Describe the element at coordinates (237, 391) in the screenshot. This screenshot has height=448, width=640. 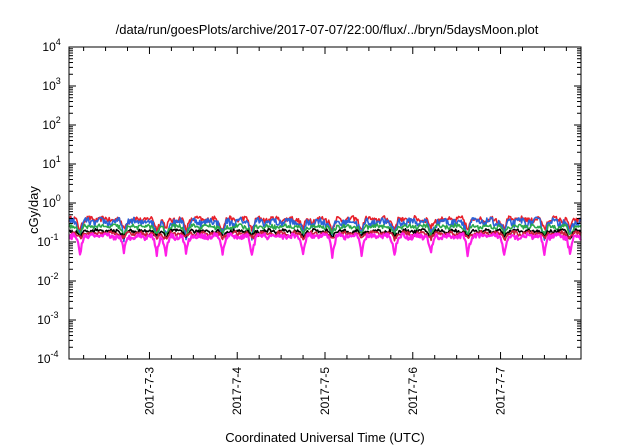
I see `x-tick-label: 2017-7-4` at that location.